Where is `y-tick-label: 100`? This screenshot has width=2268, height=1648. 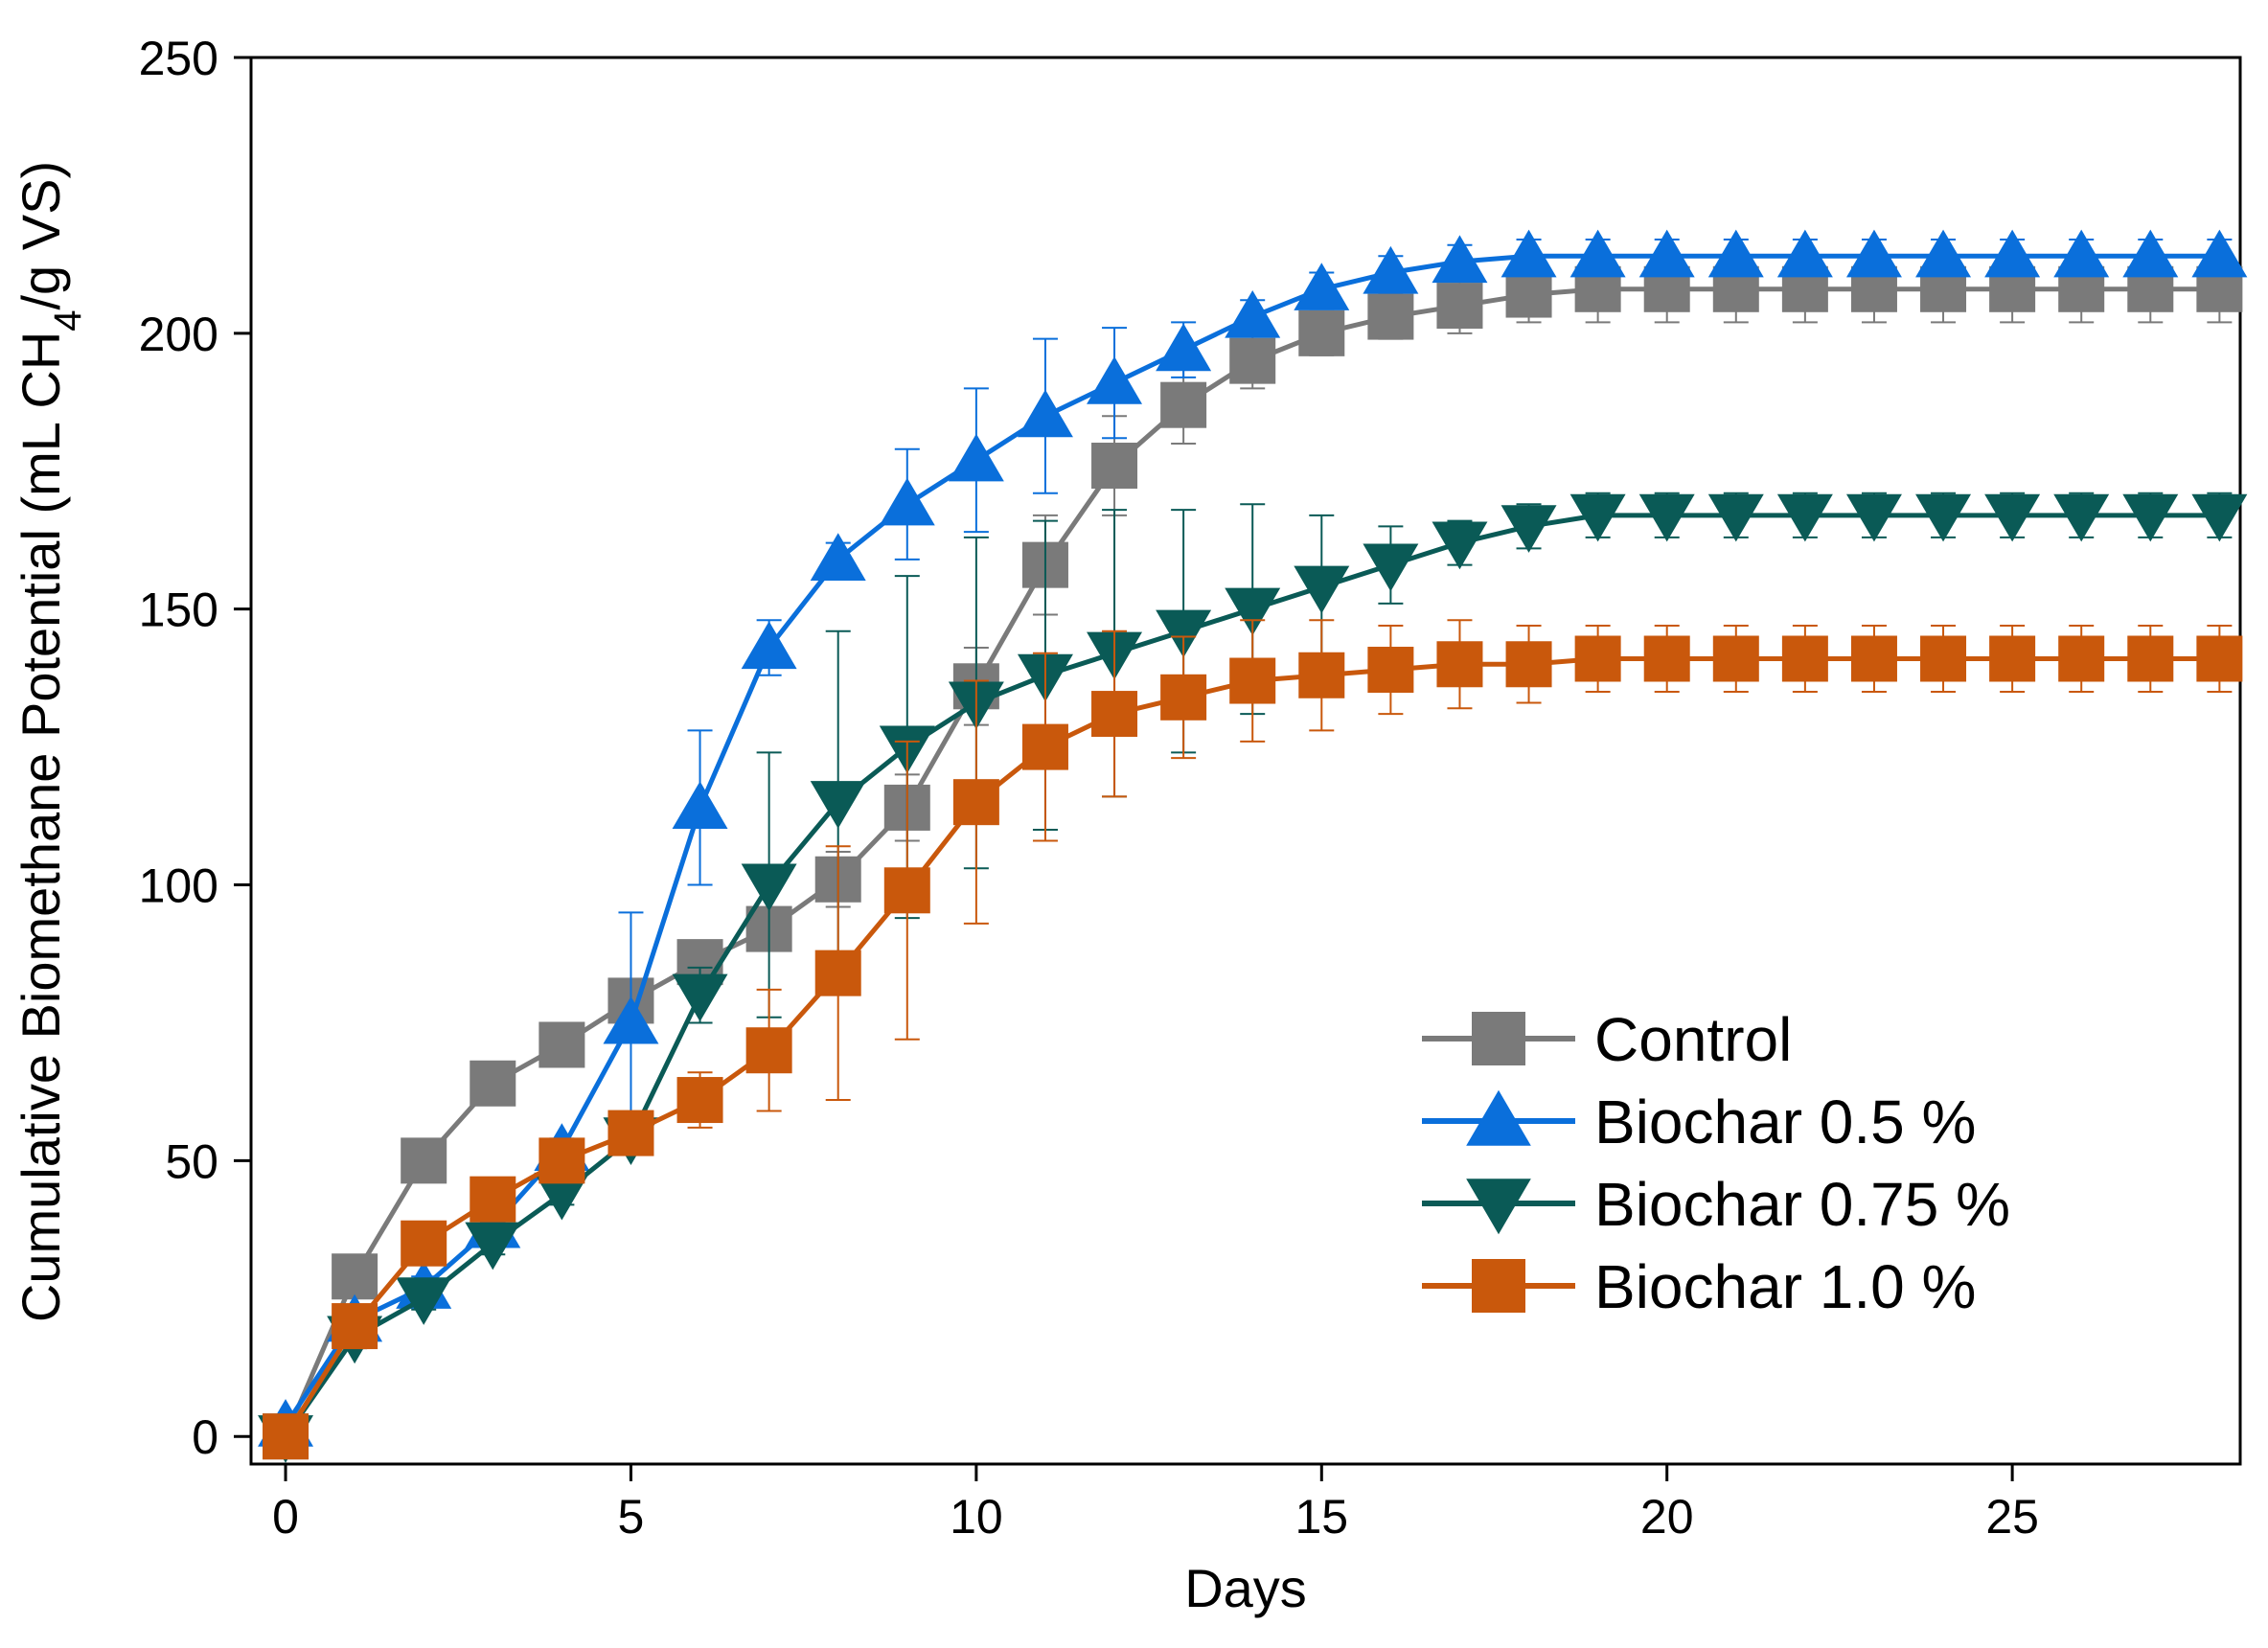 y-tick-label: 100 is located at coordinates (178, 886).